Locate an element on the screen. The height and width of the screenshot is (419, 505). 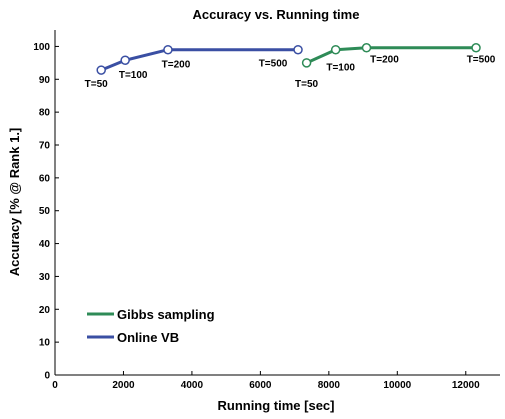
series-online-vb: T=50 T=100 T=200 T=500 is located at coordinates (194, 67).